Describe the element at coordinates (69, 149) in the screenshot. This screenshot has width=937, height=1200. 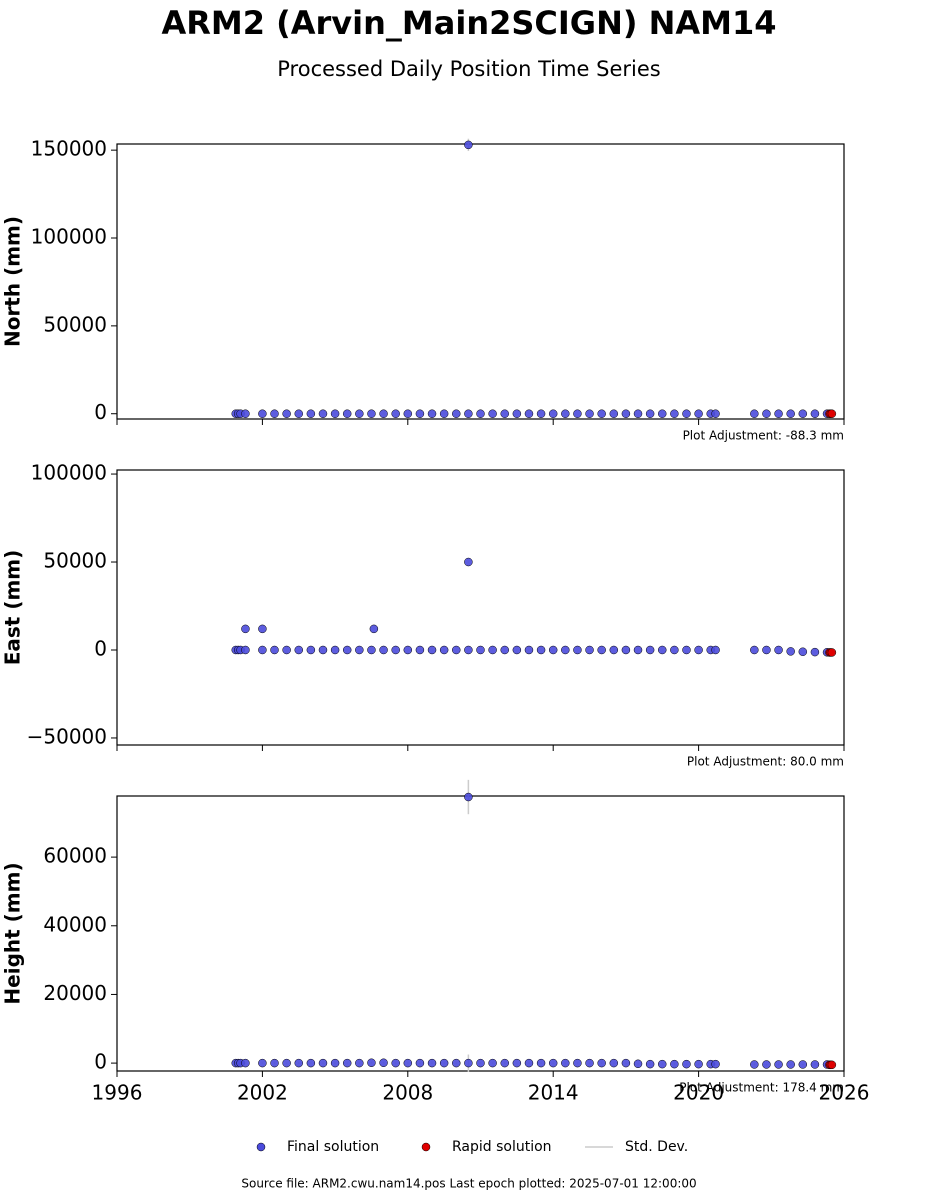
I see `y-tick-label: 150000` at that location.